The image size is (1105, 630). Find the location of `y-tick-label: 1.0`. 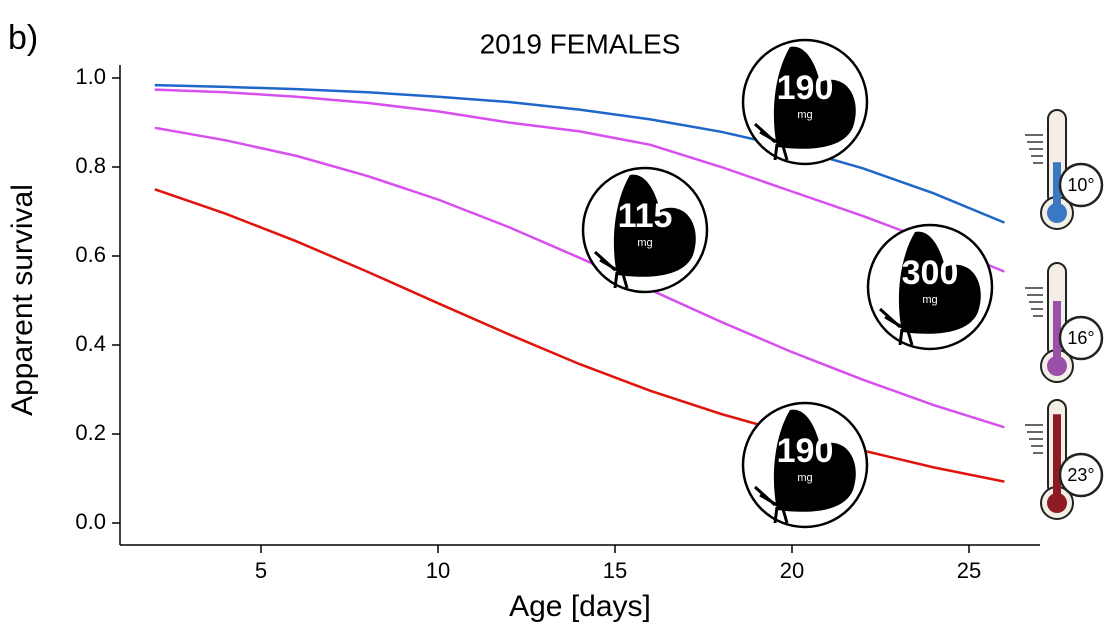

y-tick-label: 1.0 is located at coordinates (90, 76).